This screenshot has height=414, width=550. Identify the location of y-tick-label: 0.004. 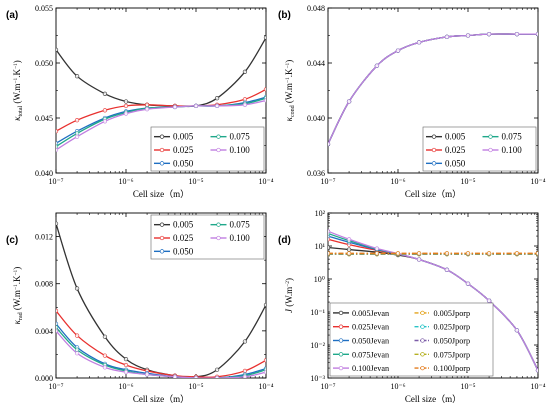
(44, 331).